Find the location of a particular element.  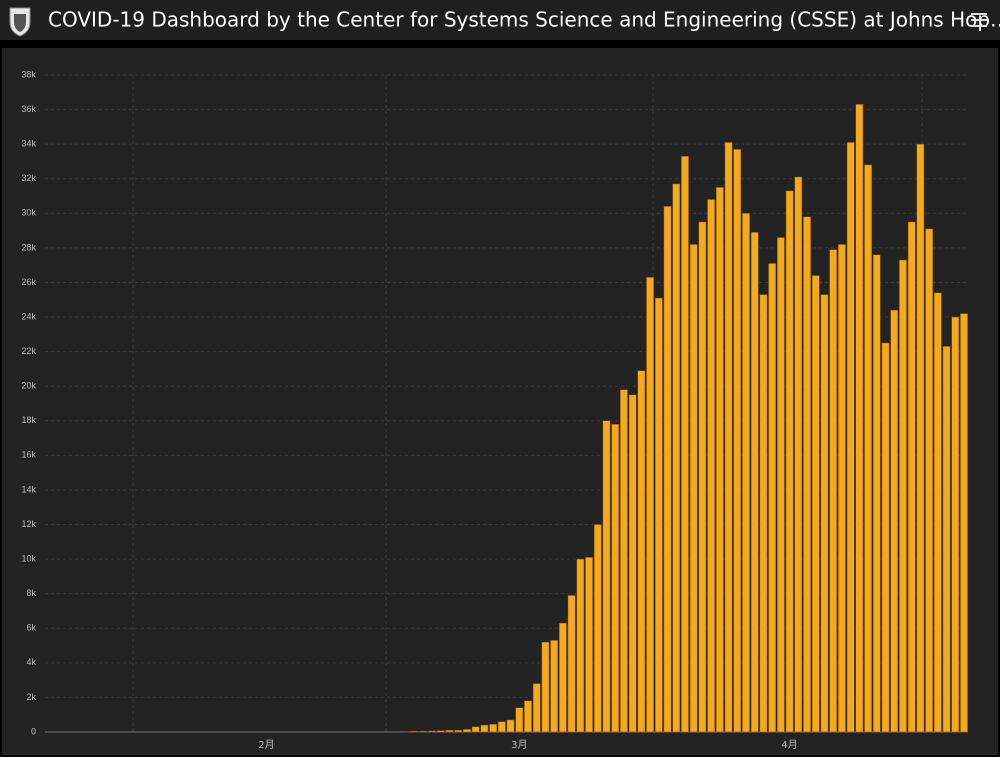

y-tick-label: 38k is located at coordinates (28, 74).